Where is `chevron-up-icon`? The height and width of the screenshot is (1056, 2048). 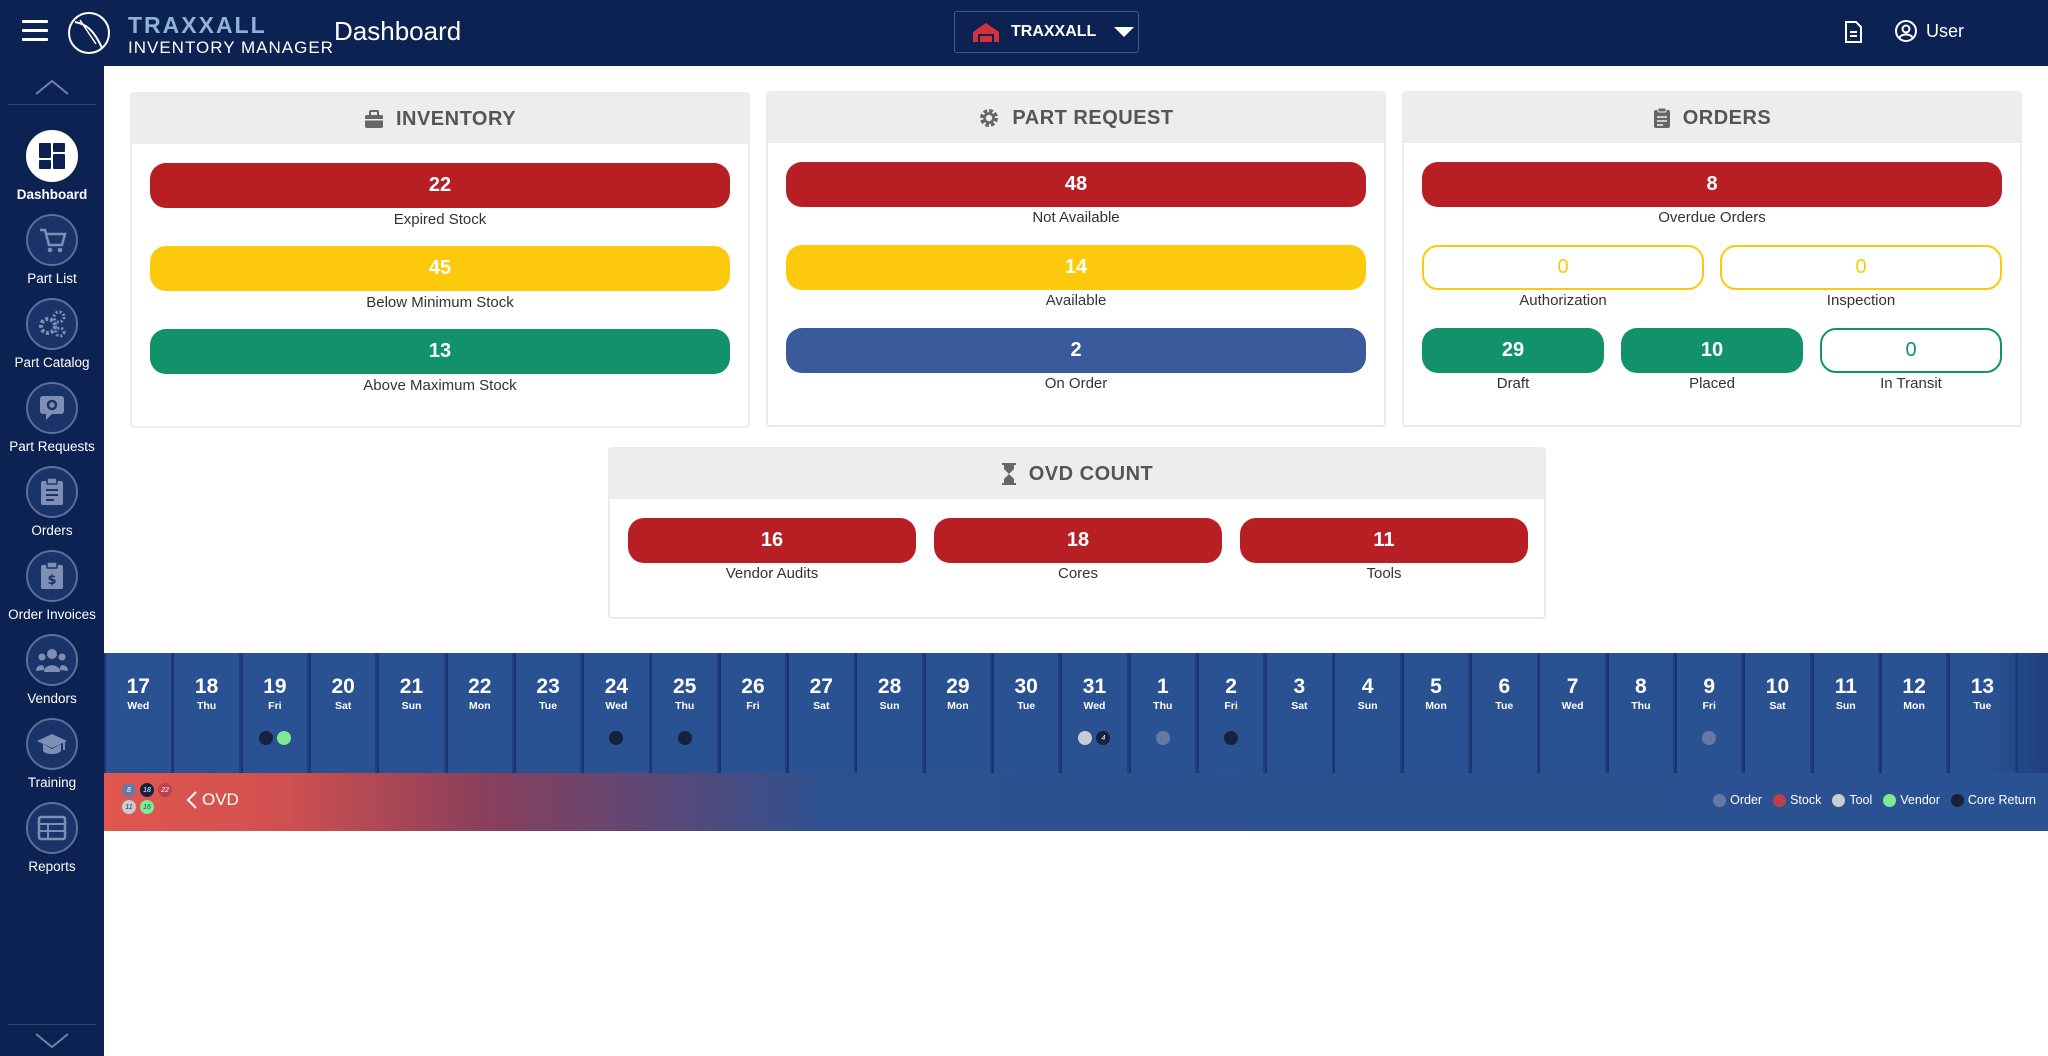
chevron-up-icon is located at coordinates (52, 87).